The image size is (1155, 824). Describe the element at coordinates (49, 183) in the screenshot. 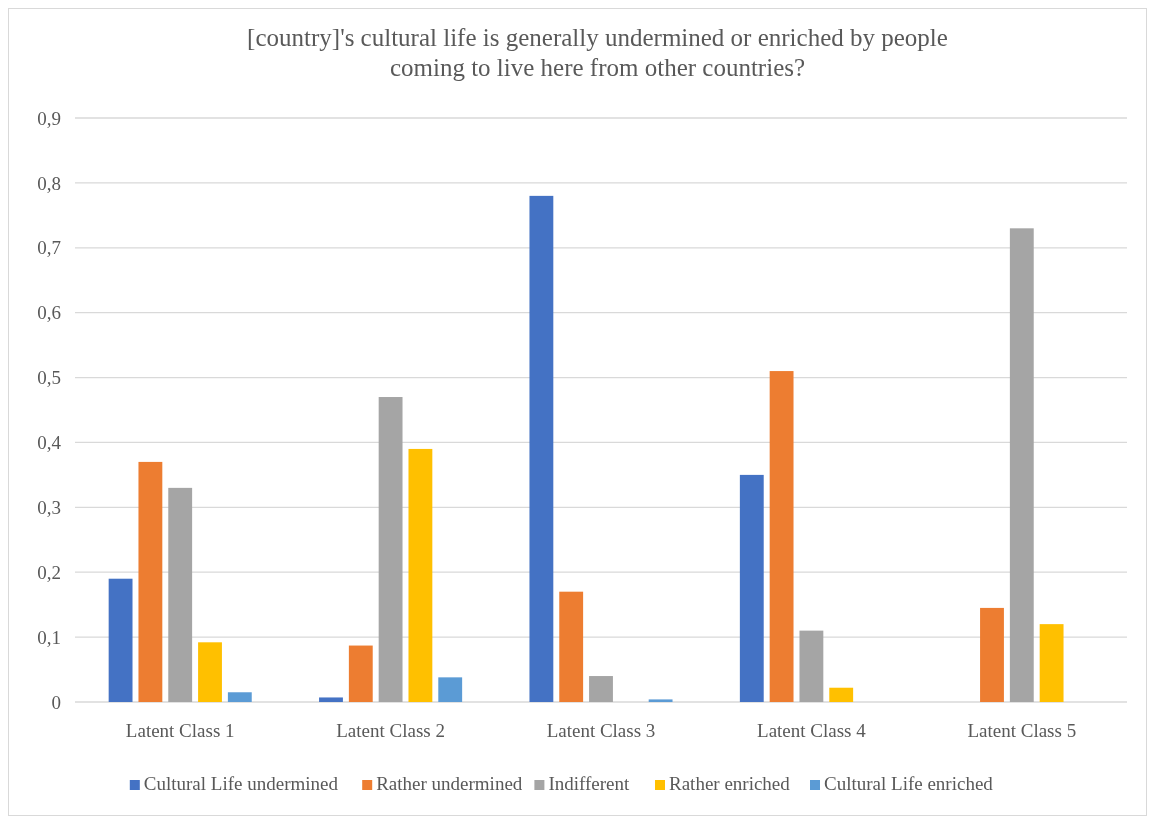

I see `y-tick-label: 0,8` at that location.